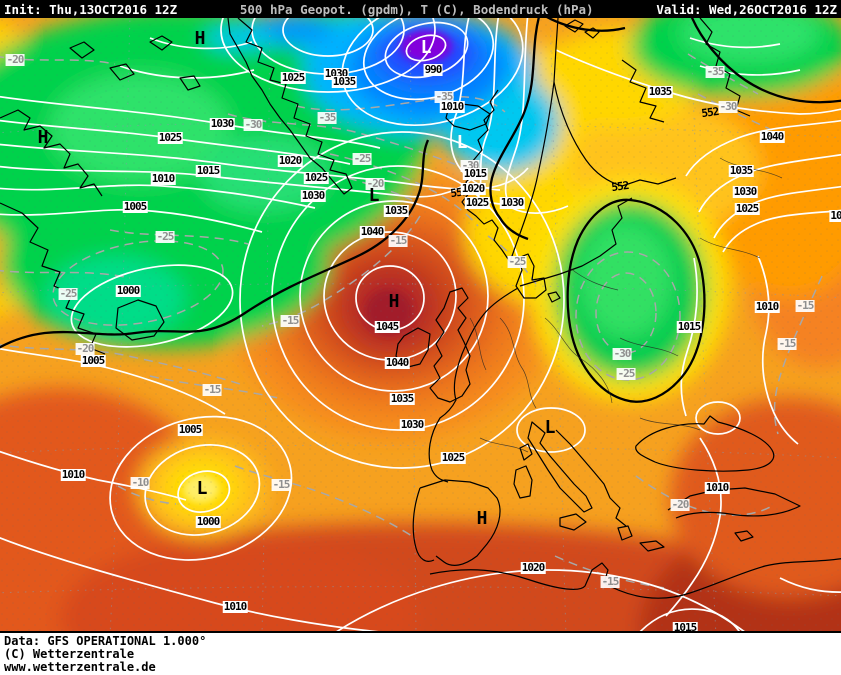  Describe the element at coordinates (835, 215) in the screenshot. I see `isobar-label: 10` at that location.